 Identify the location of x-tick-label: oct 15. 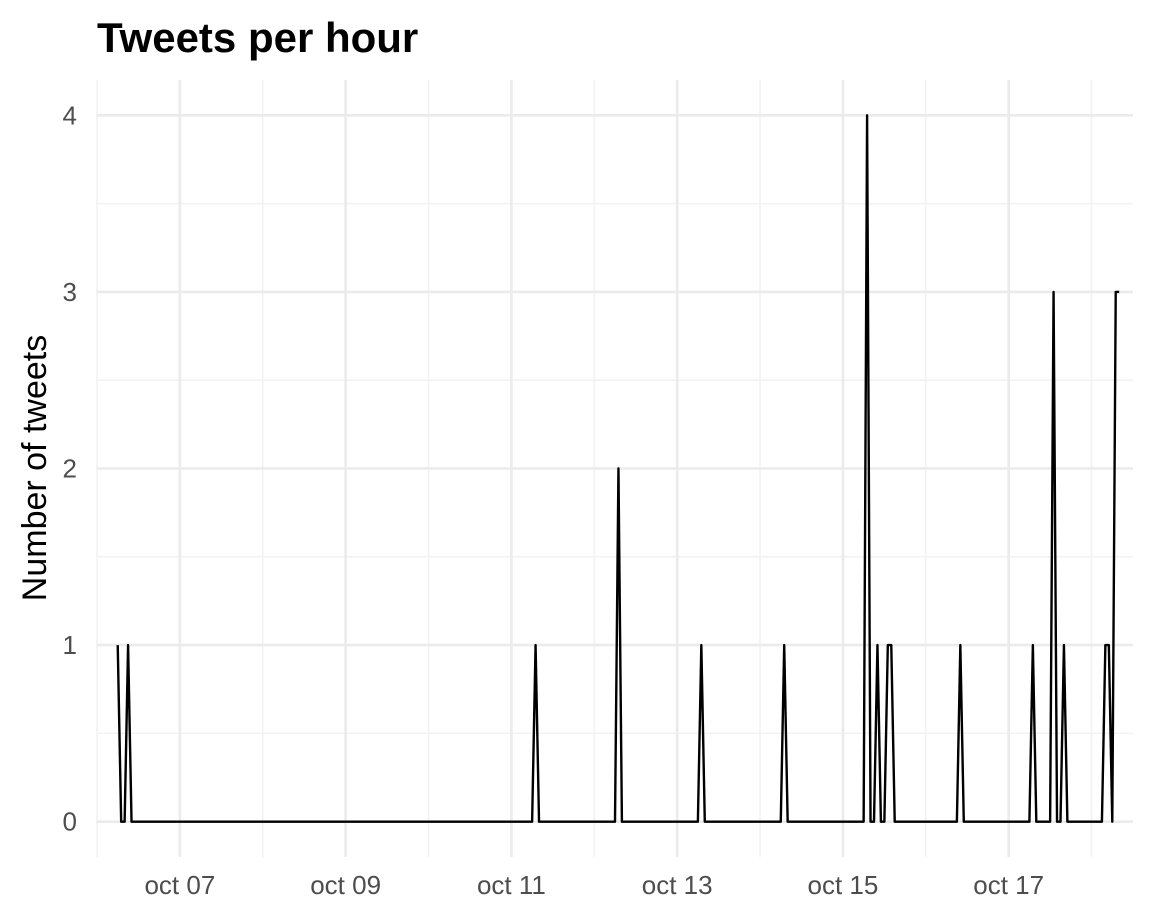
(843, 885).